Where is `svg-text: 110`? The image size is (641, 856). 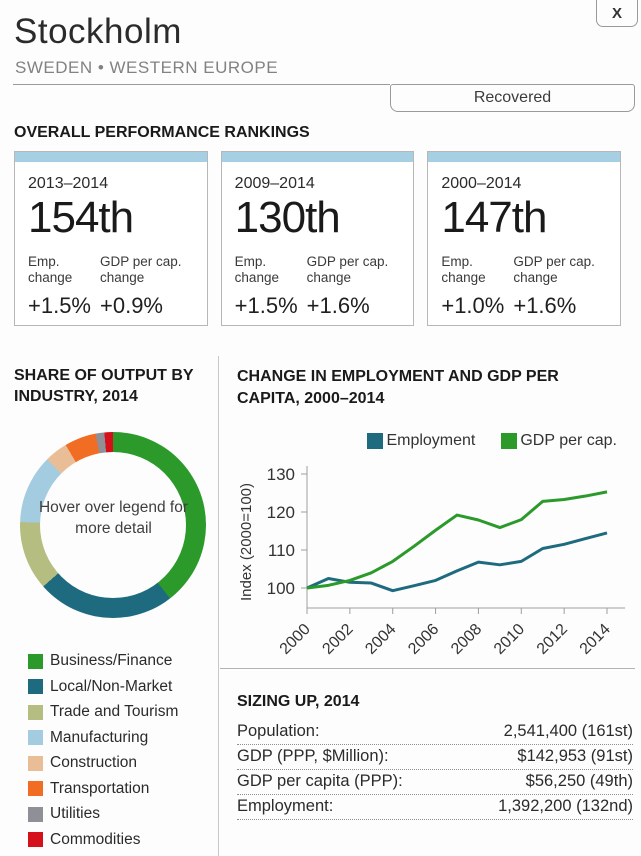 svg-text: 110 is located at coordinates (281, 550).